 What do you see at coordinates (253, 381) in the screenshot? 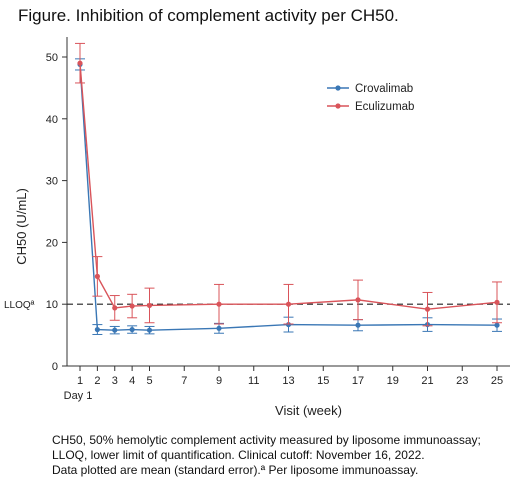
I see `x-tick-label: 11` at bounding box center [253, 381].